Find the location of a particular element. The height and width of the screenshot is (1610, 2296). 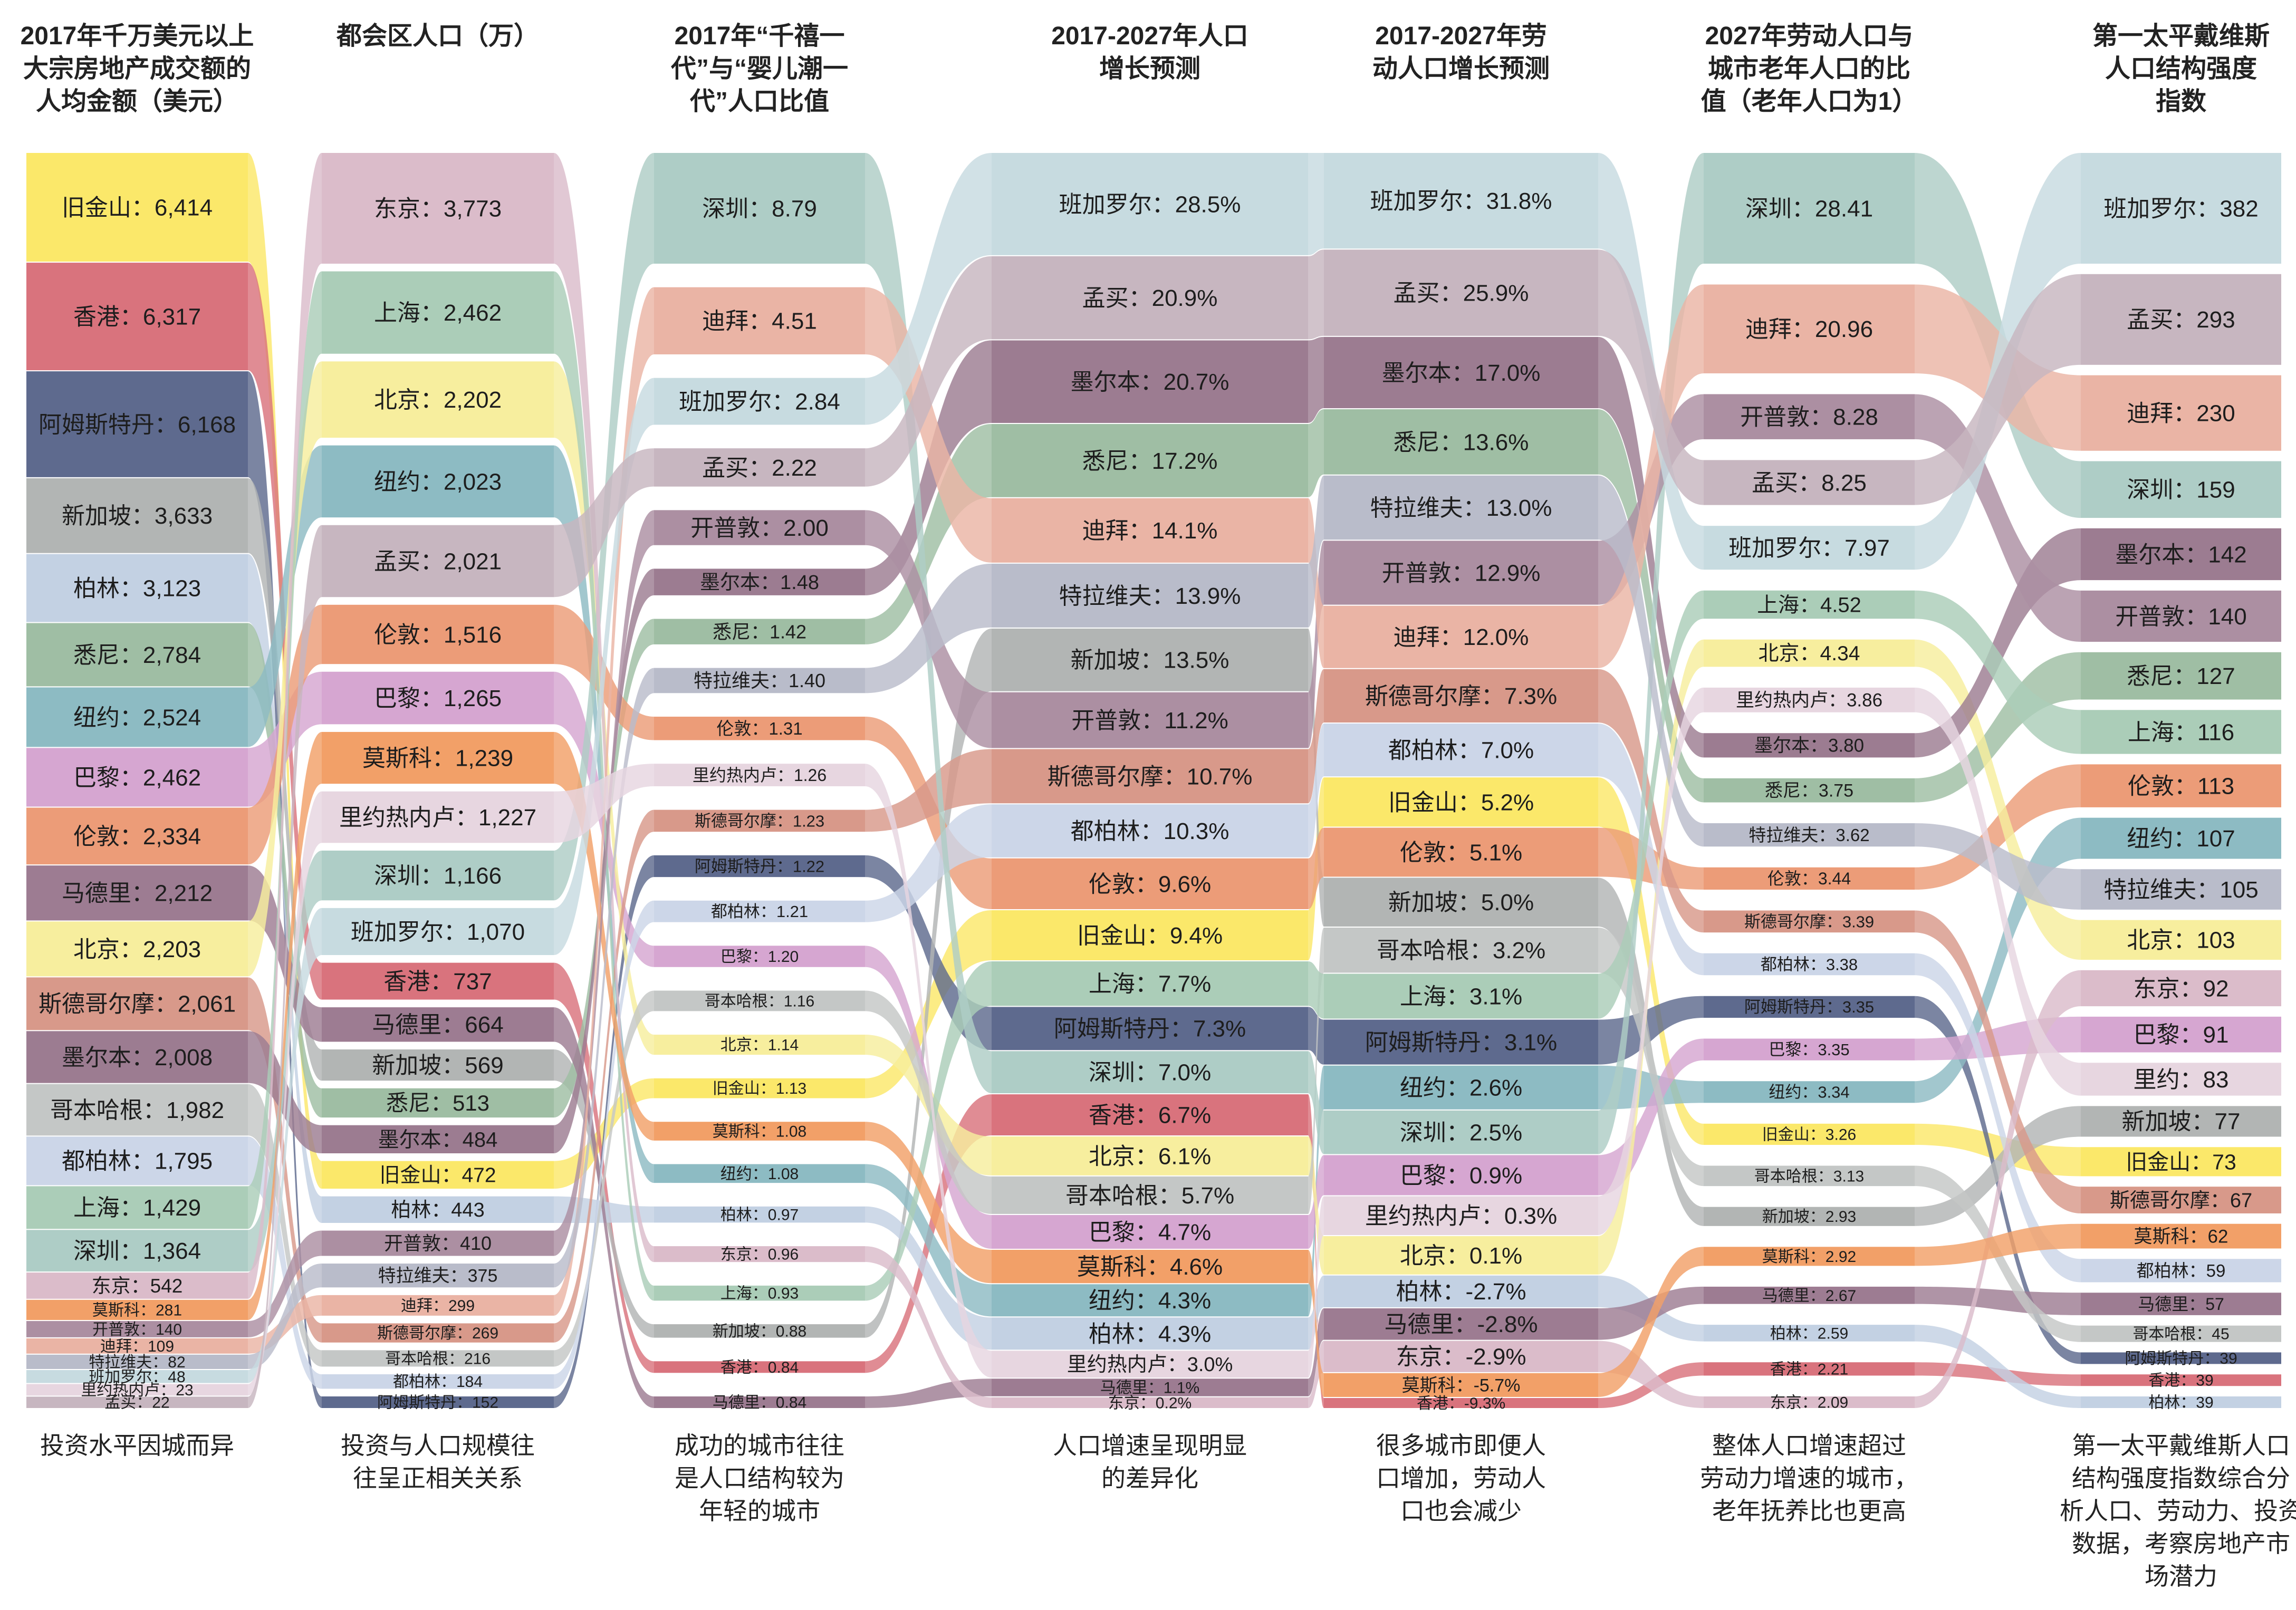

node-label: 柏林：-2.7% is located at coordinates (1461, 1292).